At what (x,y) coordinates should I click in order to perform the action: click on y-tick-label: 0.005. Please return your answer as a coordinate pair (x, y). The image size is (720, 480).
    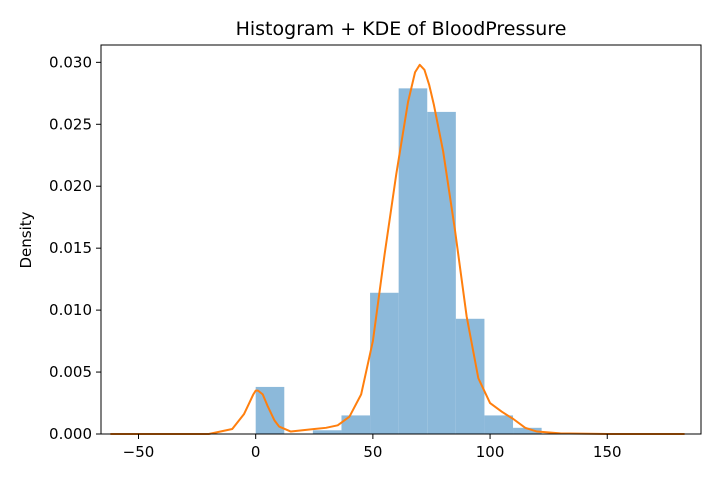
    Looking at the image, I should click on (70, 372).